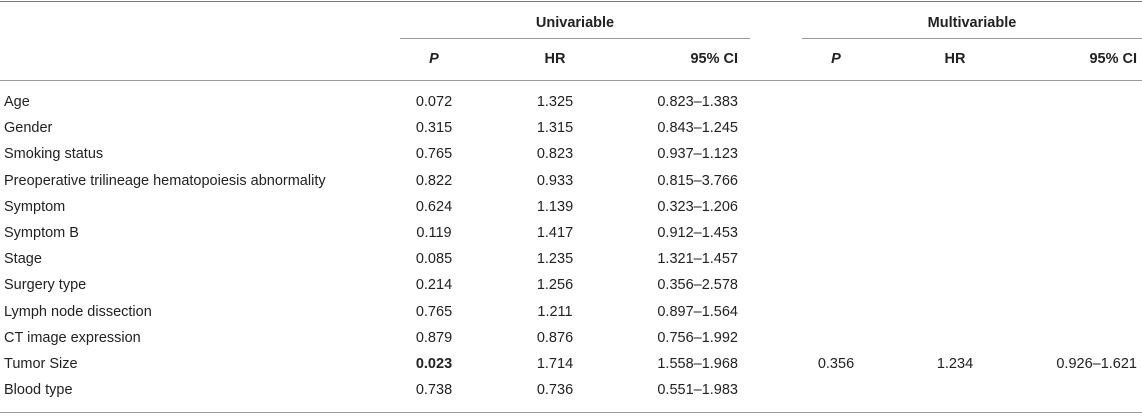 Image resolution: width=1142 pixels, height=418 pixels. What do you see at coordinates (555, 285) in the screenshot?
I see `uni-hr-value: 1.256` at bounding box center [555, 285].